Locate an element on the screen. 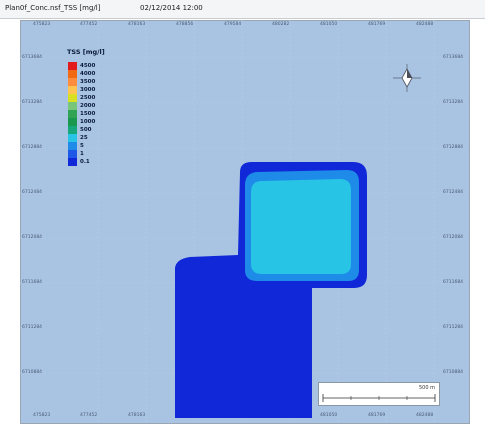 The height and width of the screenshot is (424, 485). scale-label: 500 m is located at coordinates (426, 388).